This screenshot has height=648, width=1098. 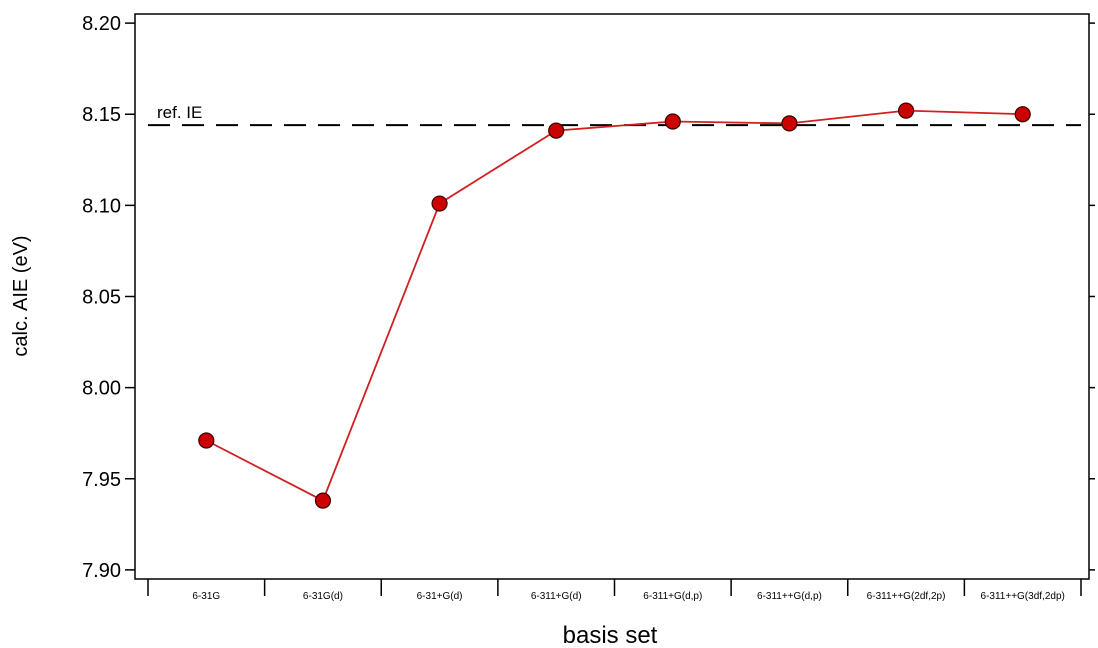 I want to click on x-tick-label: 6-311+G(d,p), so click(x=672, y=596).